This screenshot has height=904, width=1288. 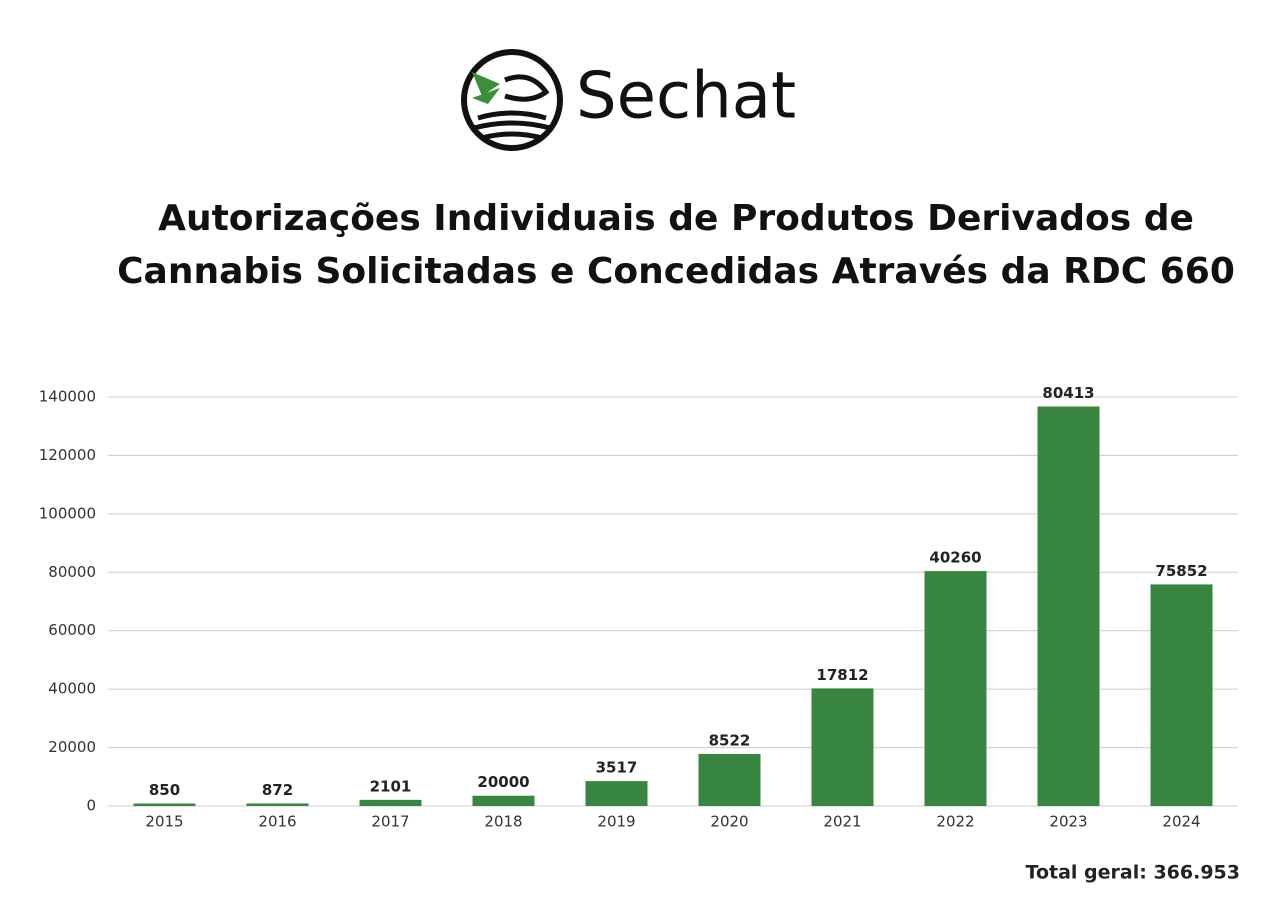 What do you see at coordinates (512, 100) in the screenshot?
I see `logo` at bounding box center [512, 100].